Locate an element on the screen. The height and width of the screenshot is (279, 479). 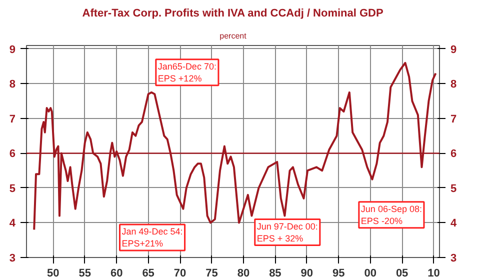
annotation: Jan65-Dec 70: EPS +12% is located at coordinates (187, 72).